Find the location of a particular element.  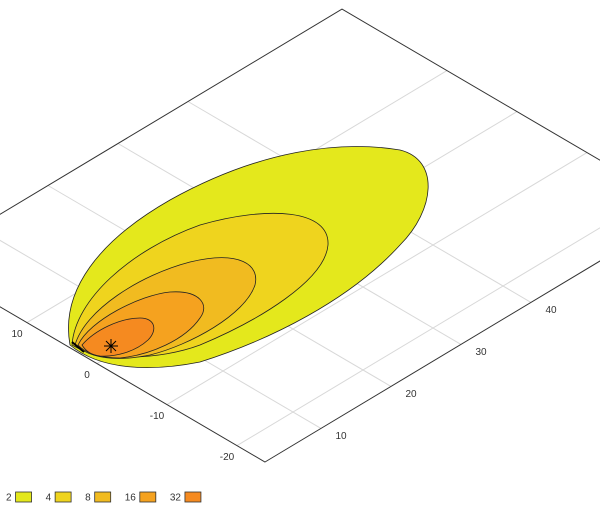

x-tick-label: 30 is located at coordinates (481, 352).